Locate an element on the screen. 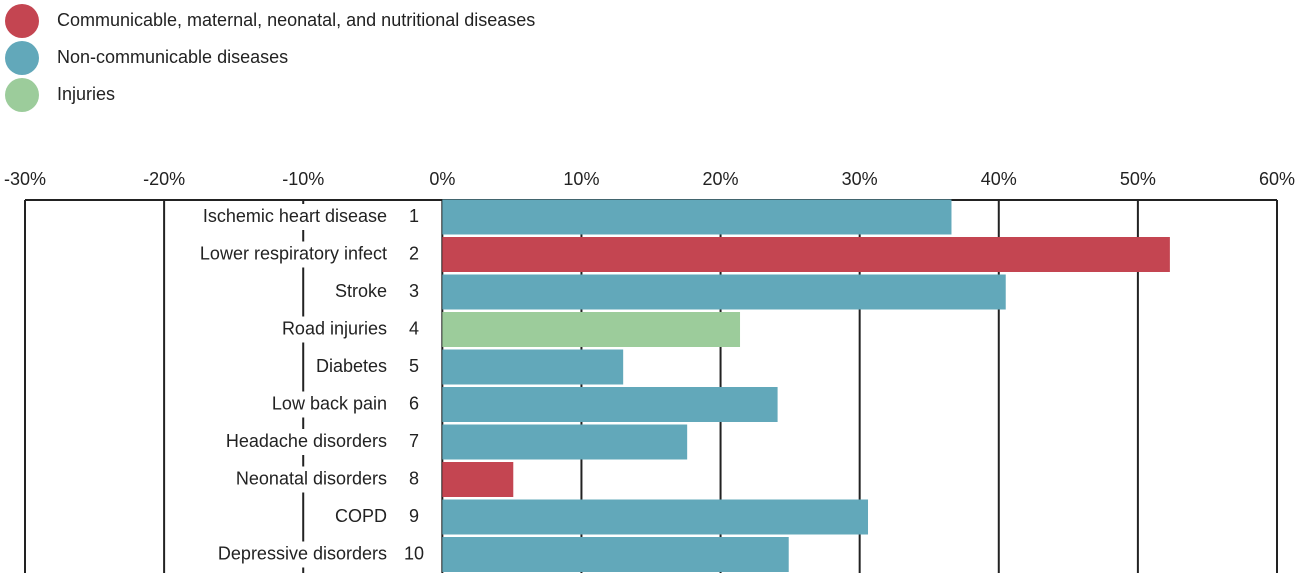 The height and width of the screenshot is (573, 1312). legend-label: Injuries is located at coordinates (86, 94).